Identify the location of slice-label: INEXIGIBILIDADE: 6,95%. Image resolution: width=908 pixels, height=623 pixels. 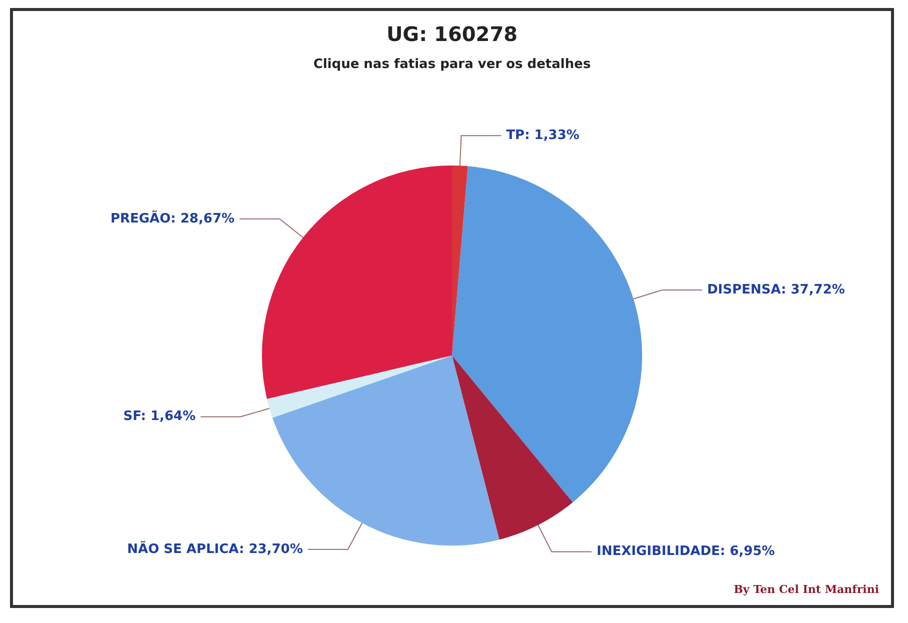
(685, 552).